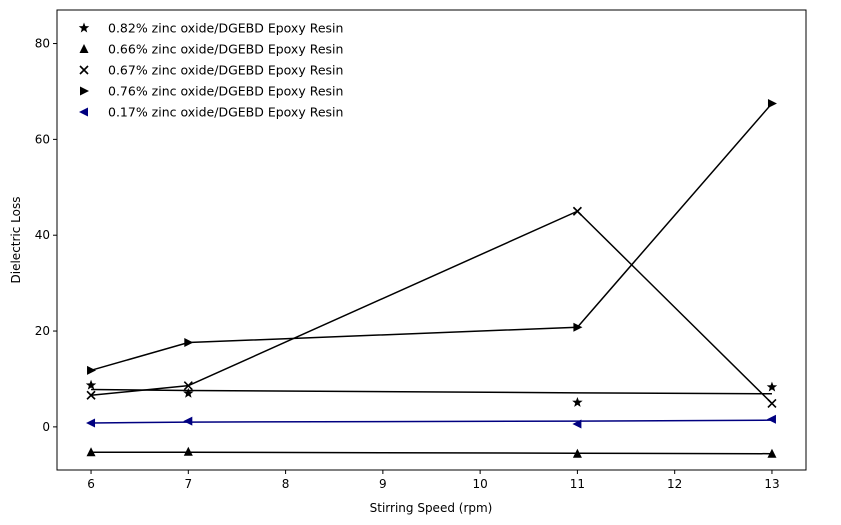 The image size is (841, 525). I want to click on legend-item: 0.17% zinc oxide/DGEBD Epoxy Resin, so click(211, 112).